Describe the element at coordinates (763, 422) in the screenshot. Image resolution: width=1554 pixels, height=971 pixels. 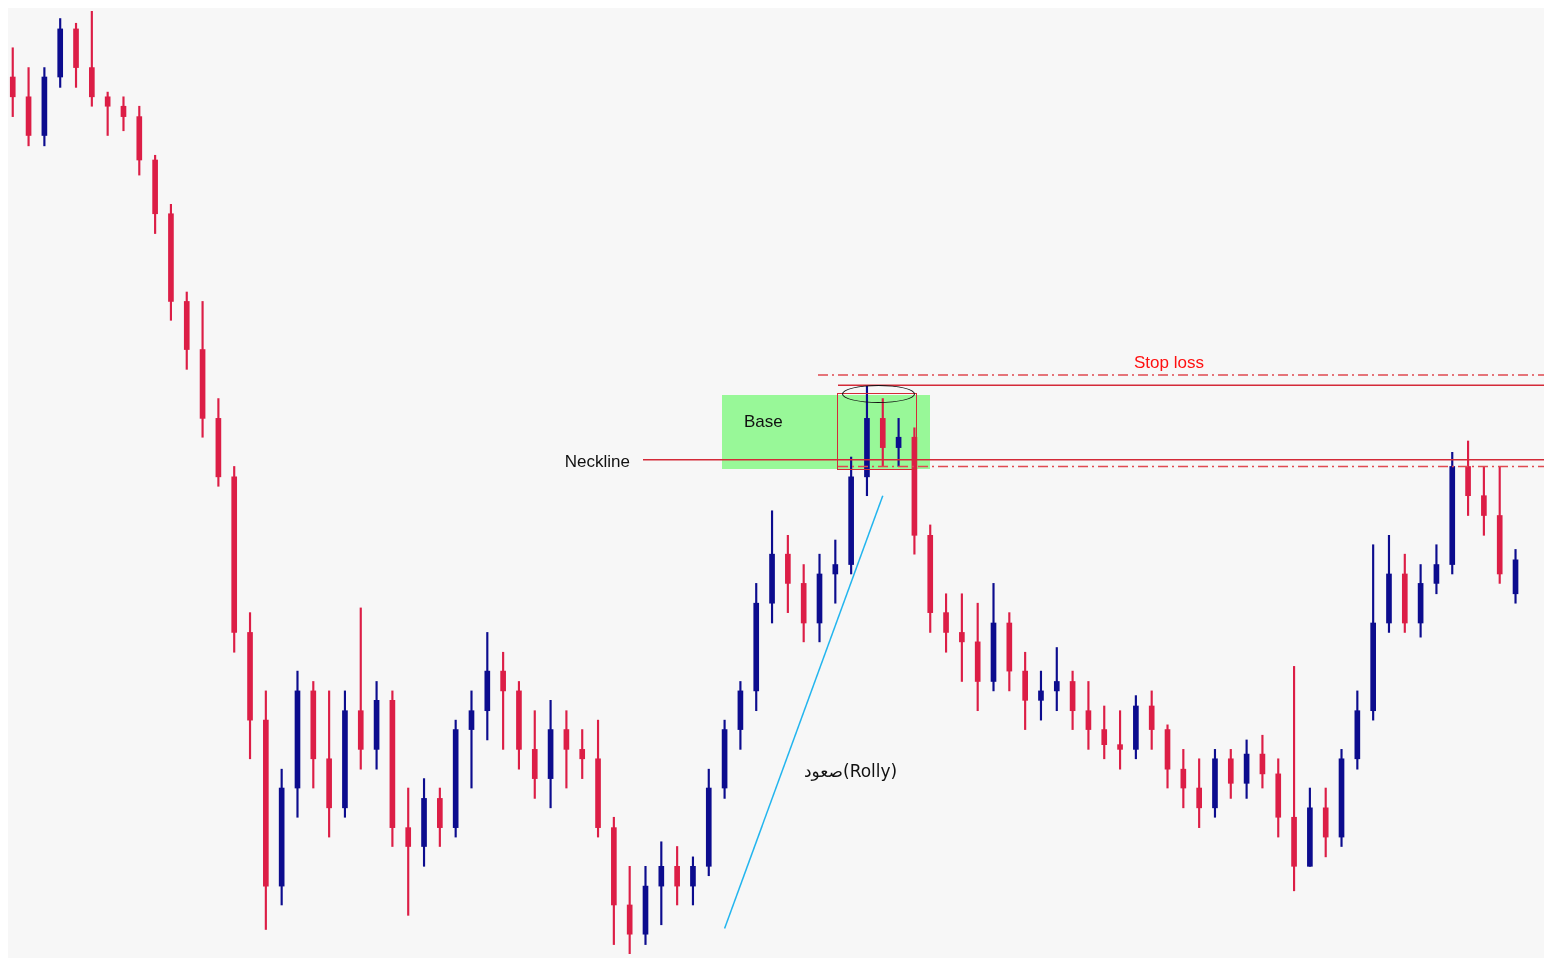
I see `annotation: Base` at that location.